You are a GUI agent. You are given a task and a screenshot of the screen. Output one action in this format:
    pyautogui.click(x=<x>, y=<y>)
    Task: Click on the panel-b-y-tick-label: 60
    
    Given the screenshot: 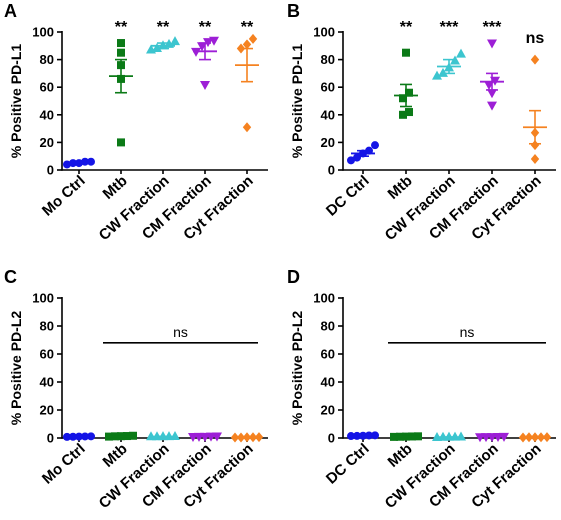 What is the action you would take?
    pyautogui.click(x=328, y=87)
    